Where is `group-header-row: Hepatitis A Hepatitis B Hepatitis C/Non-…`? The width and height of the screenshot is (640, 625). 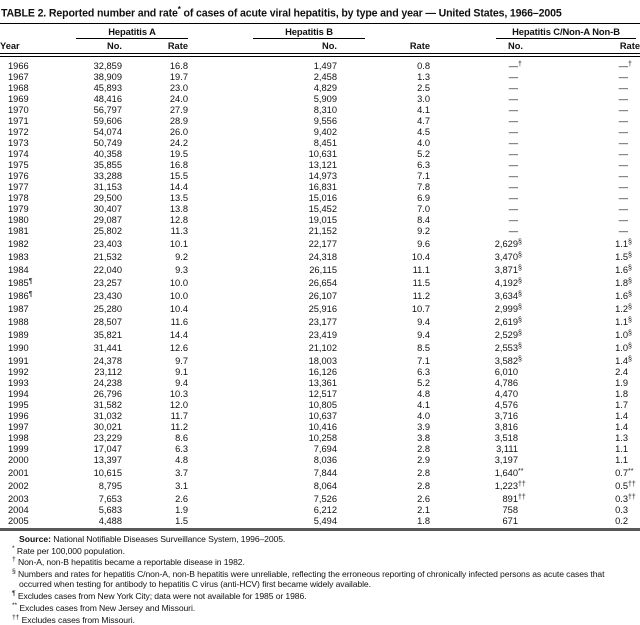
group-header-row: Hepatitis A Hepatitis B Hepatitis C/Non-… is located at coordinates (320, 31).